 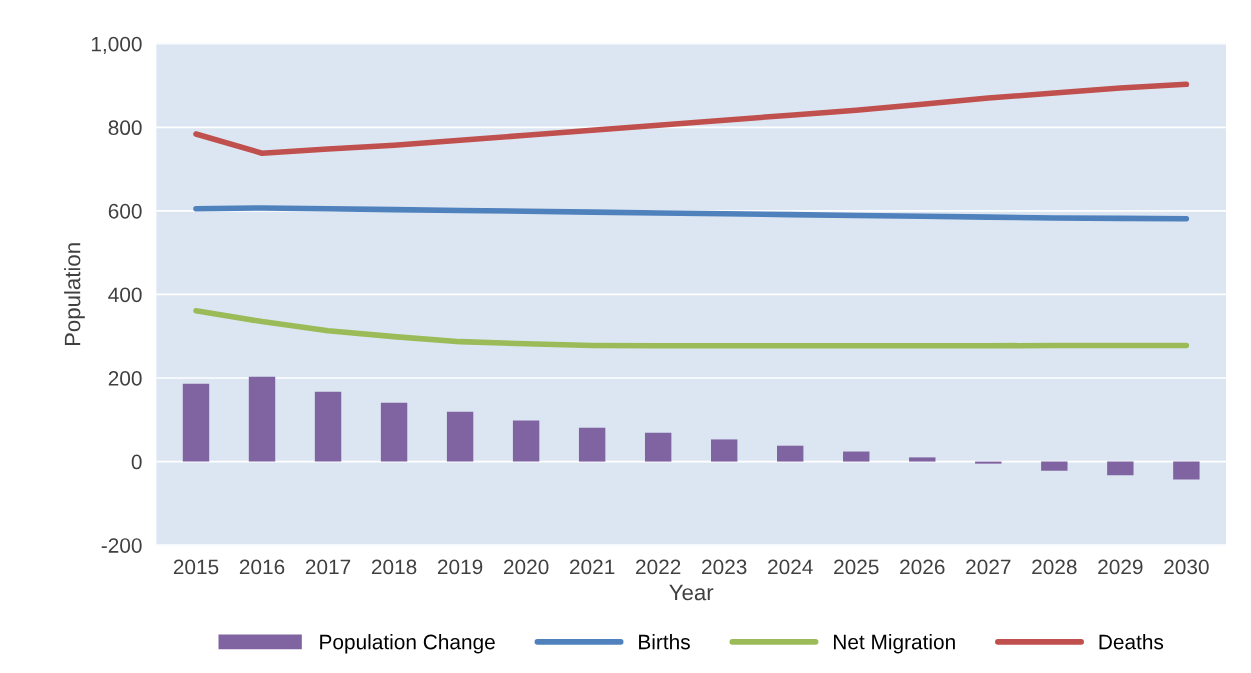 I want to click on x-tick-label: 2015, so click(x=196, y=567).